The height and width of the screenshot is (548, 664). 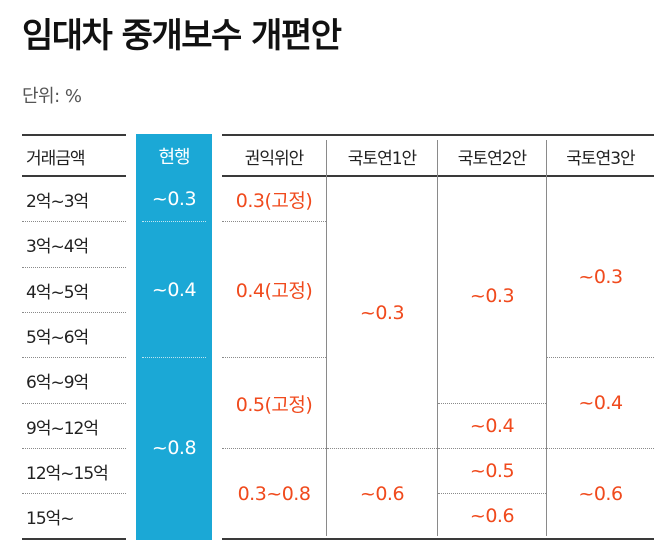 I want to click on plan1-divider, so click(x=382, y=448).